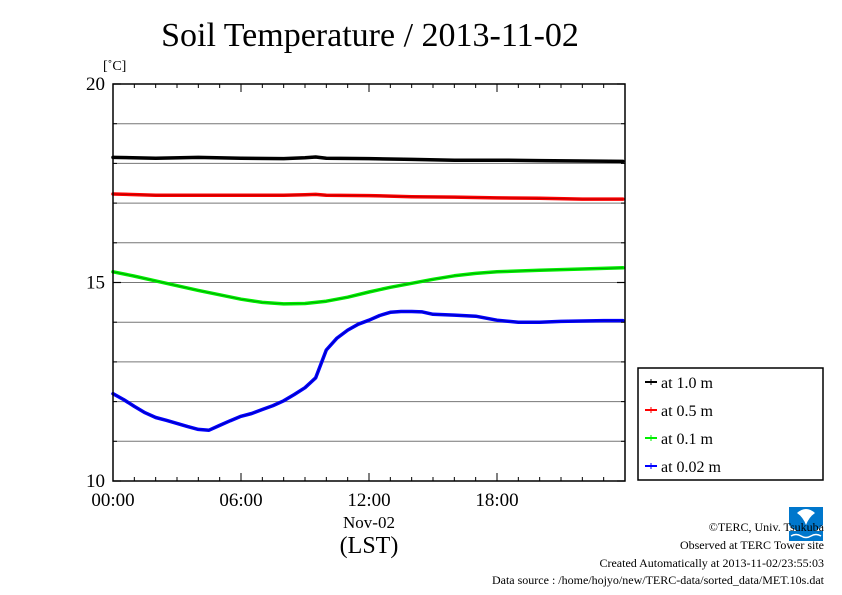 The width and height of the screenshot is (842, 595). I want to click on x-axis-date-label: Nov-02, so click(369, 522).